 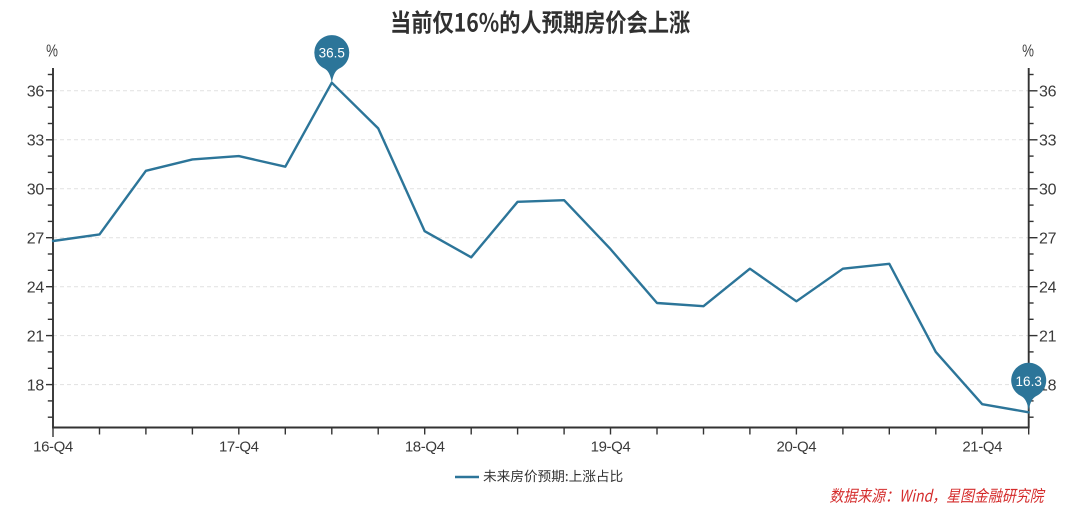 I want to click on svg-text: 20-Q4, so click(x=797, y=447).